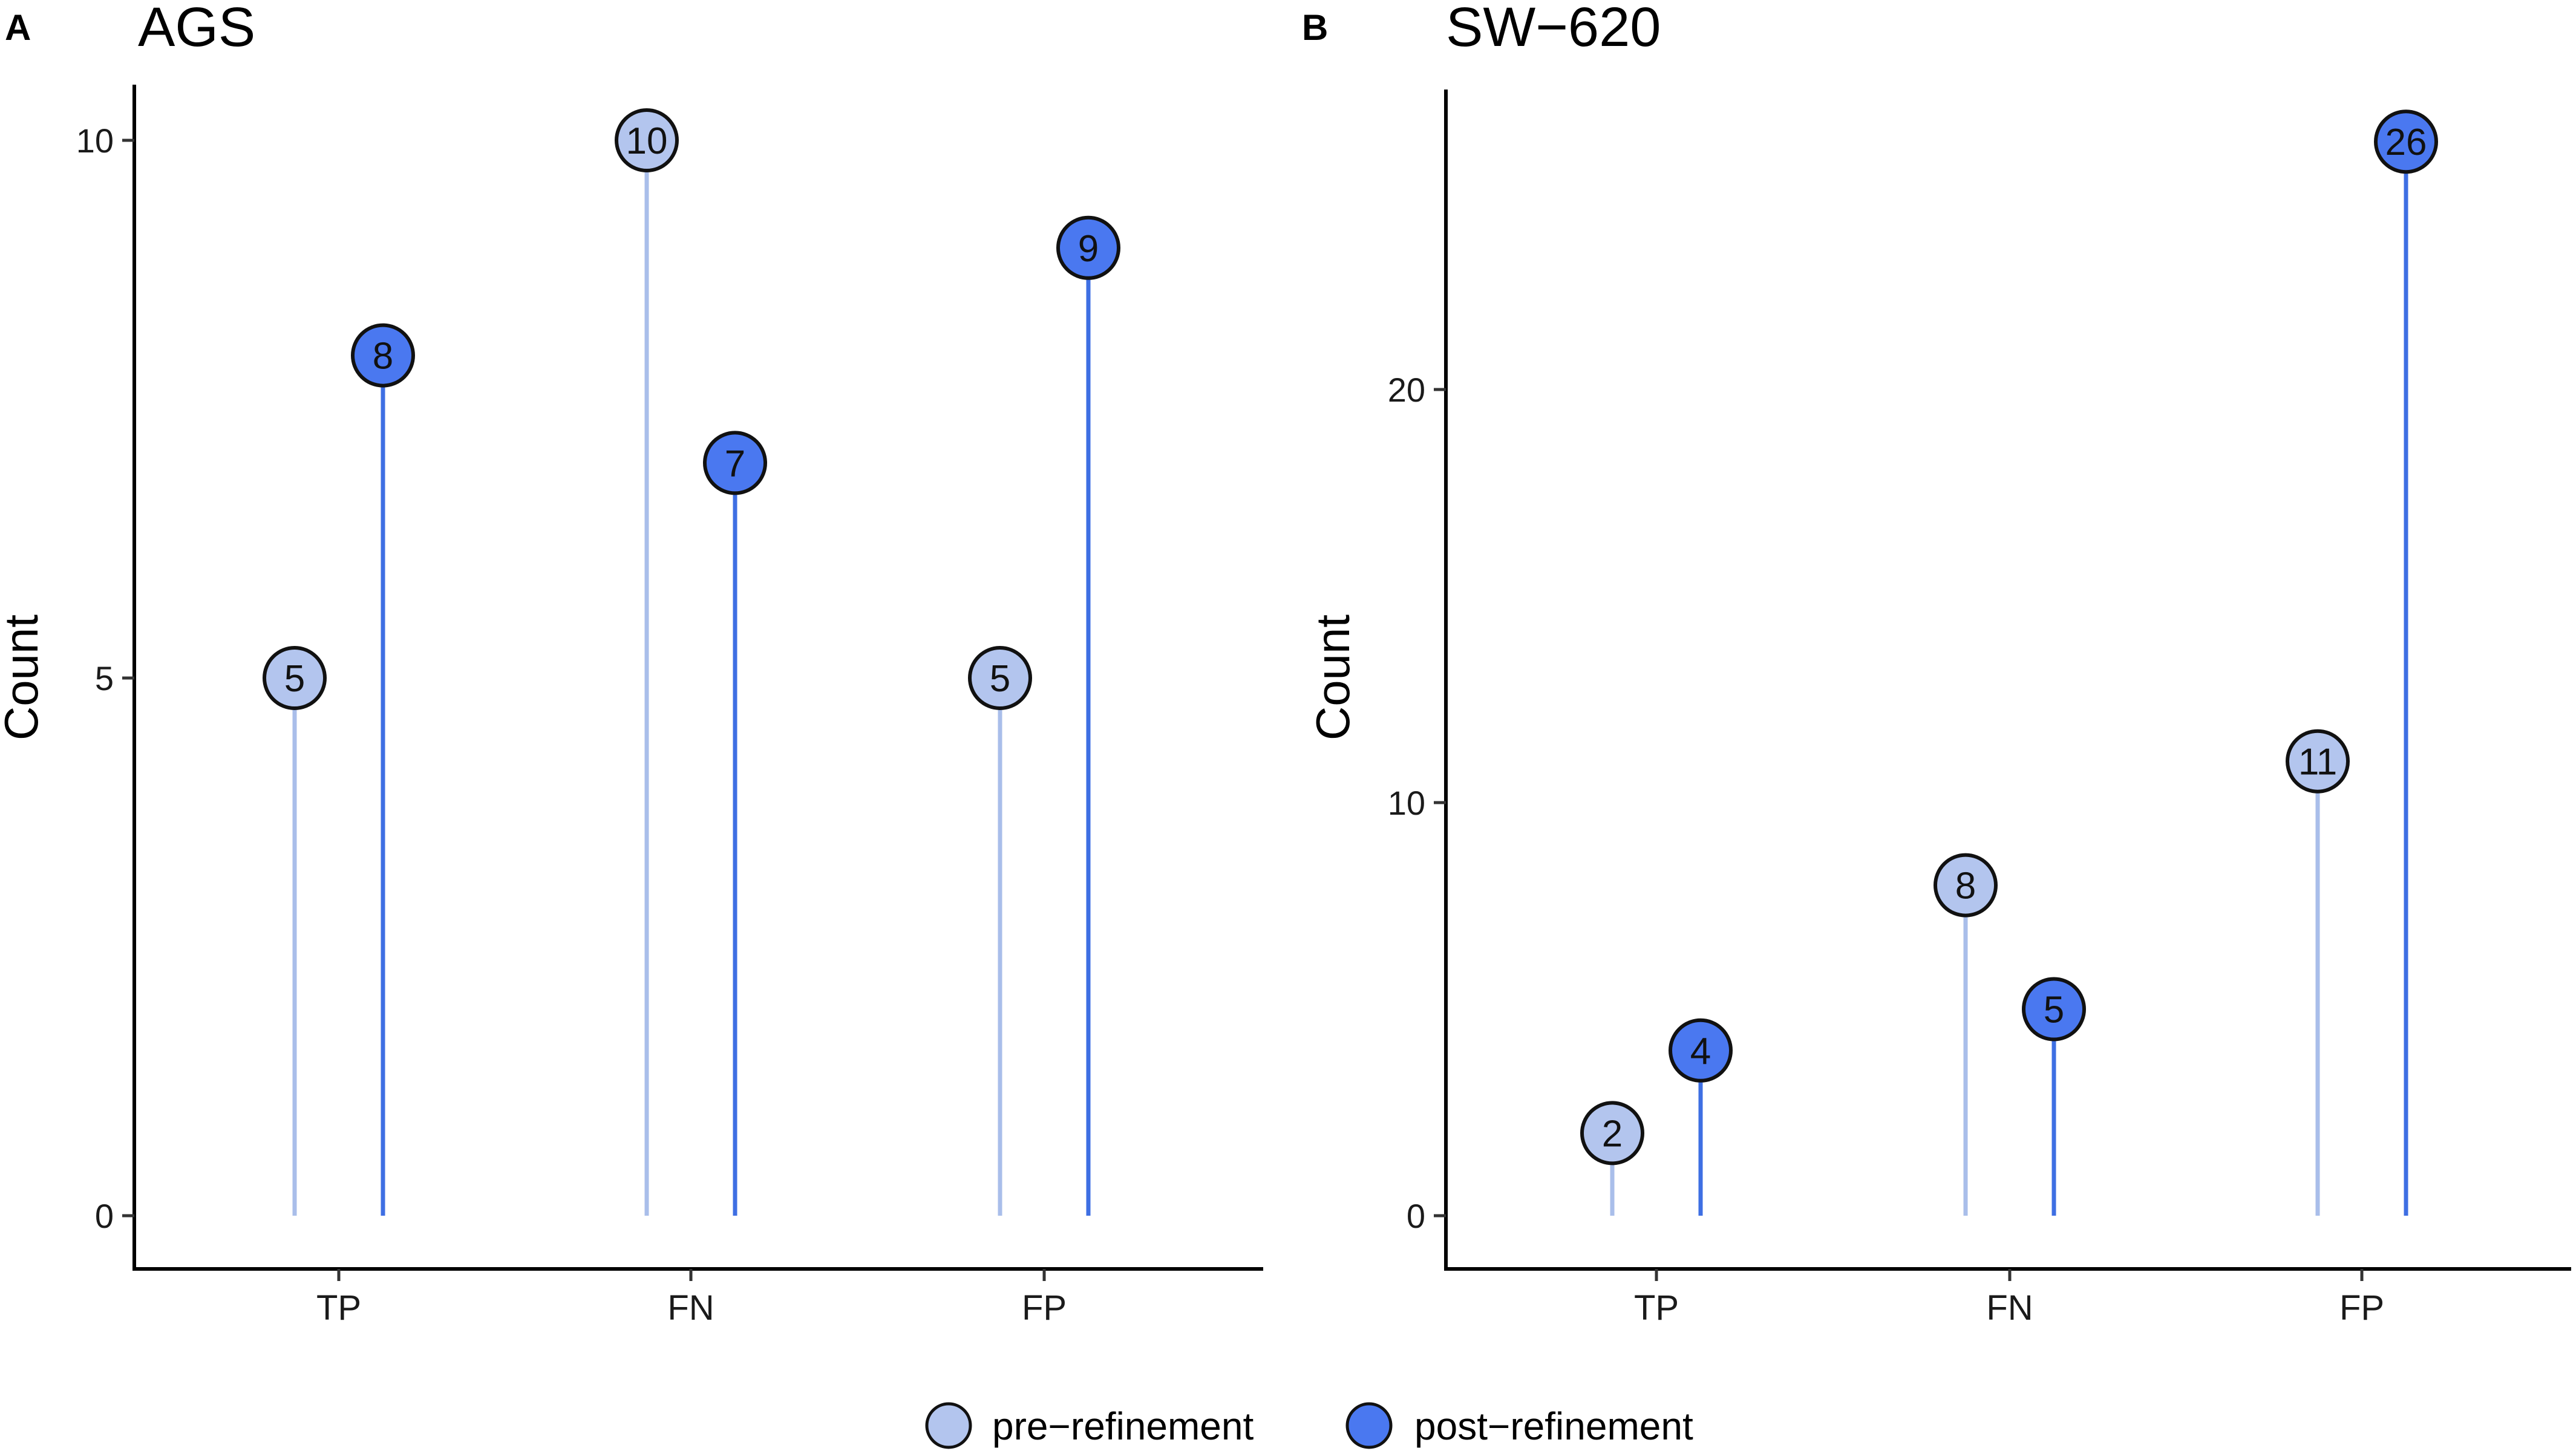 Image resolution: width=2576 pixels, height=1454 pixels. What do you see at coordinates (1309, 1425) in the screenshot?
I see `legend: pre−refinement post−refinement` at bounding box center [1309, 1425].